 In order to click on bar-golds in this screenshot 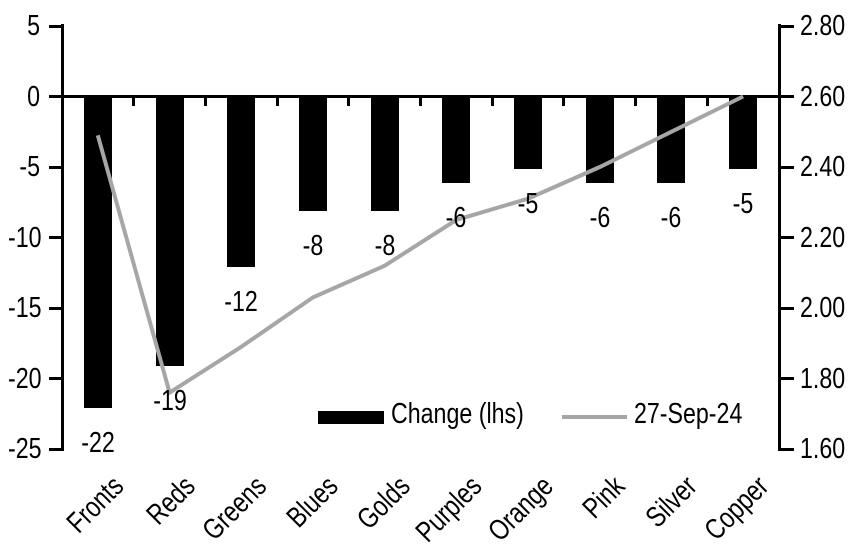, I will do `click(384, 154)`.